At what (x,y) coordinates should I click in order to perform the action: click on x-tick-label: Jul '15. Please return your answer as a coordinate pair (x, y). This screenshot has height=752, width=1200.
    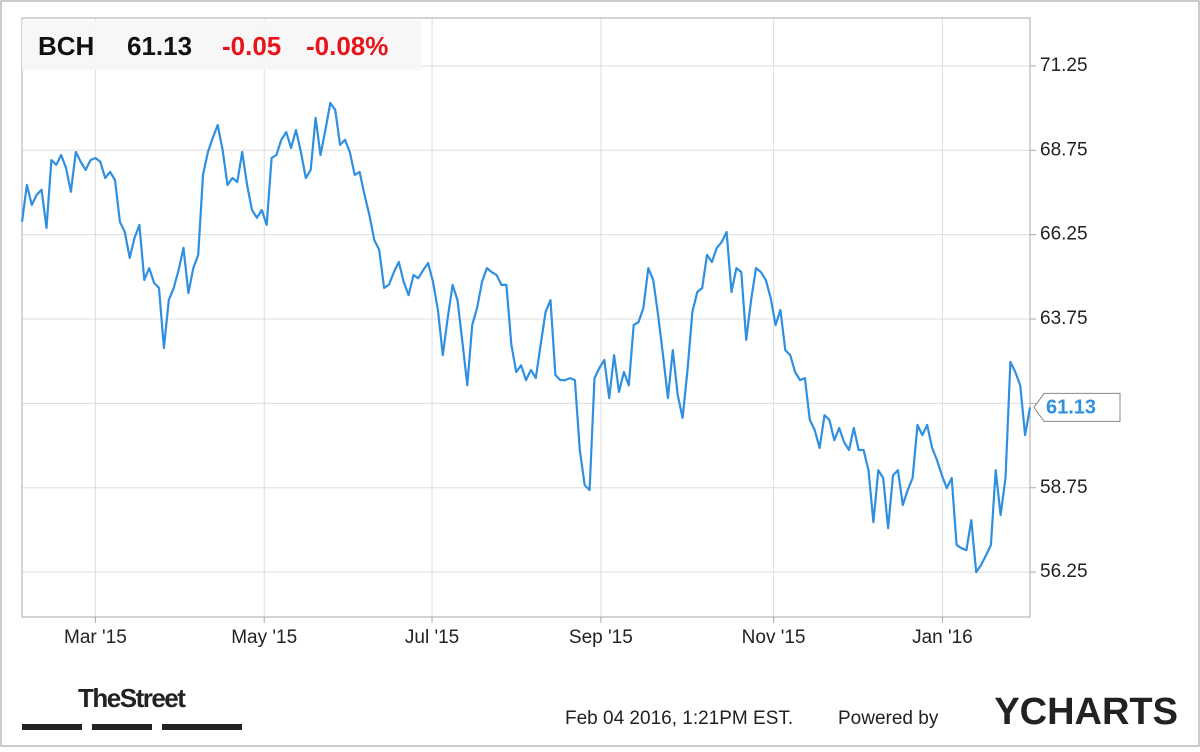
    Looking at the image, I should click on (432, 637).